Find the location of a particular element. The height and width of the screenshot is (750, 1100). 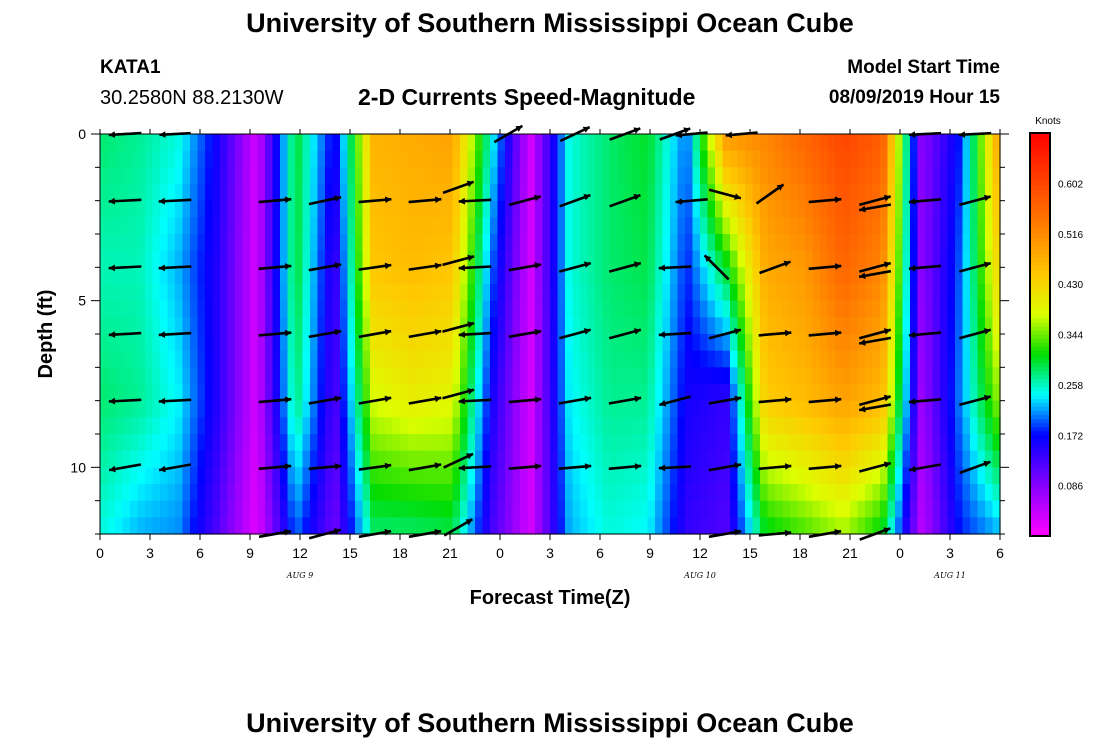

y-tick-label: 10 is located at coordinates (78, 467).